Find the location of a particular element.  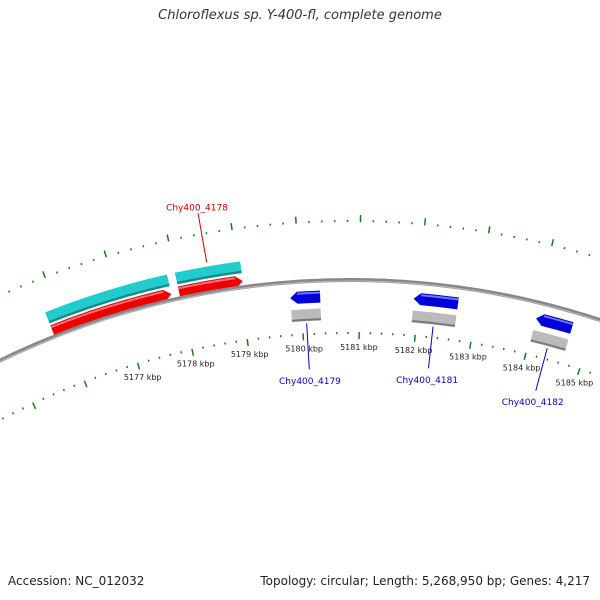

tick-label: 5180 kbp is located at coordinates (304, 348).